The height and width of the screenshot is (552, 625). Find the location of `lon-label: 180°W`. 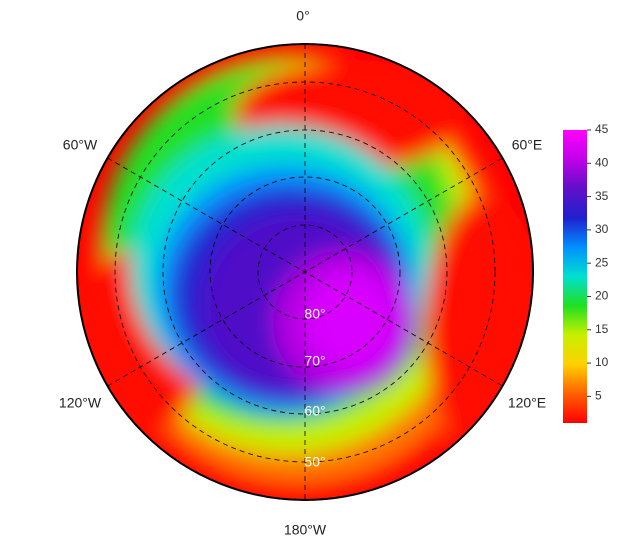

lon-label: 180°W is located at coordinates (305, 530).